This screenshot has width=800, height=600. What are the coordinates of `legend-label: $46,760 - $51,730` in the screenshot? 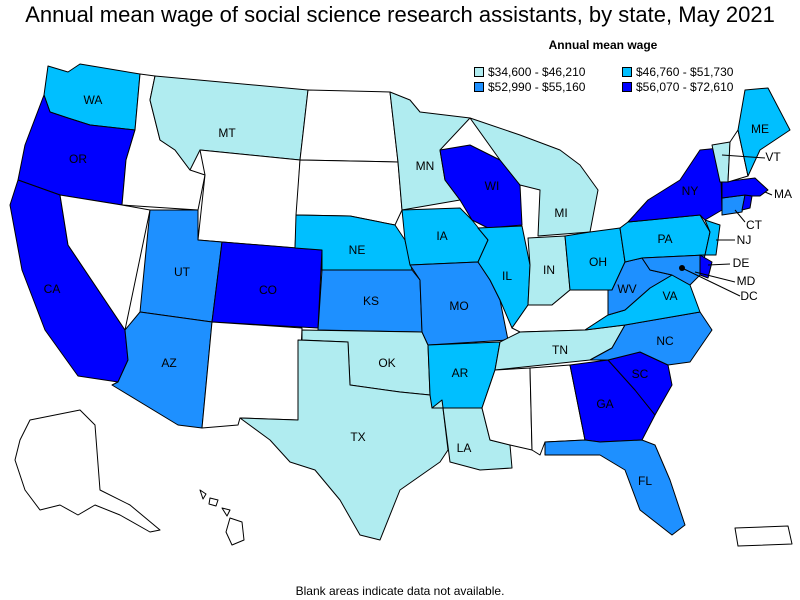 It's located at (685, 72).